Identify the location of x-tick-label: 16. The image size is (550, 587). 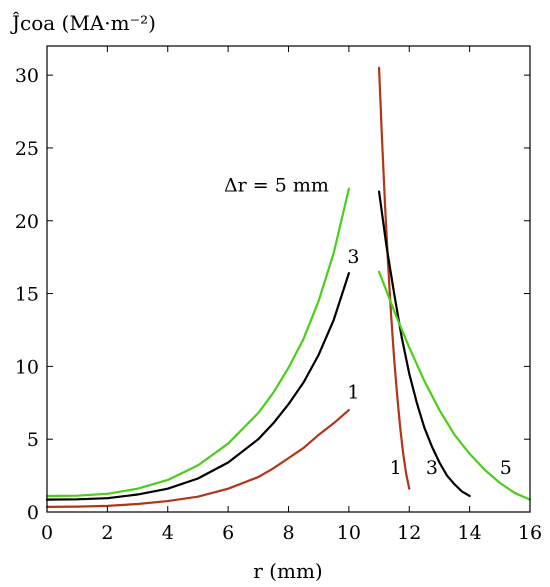
(530, 533).